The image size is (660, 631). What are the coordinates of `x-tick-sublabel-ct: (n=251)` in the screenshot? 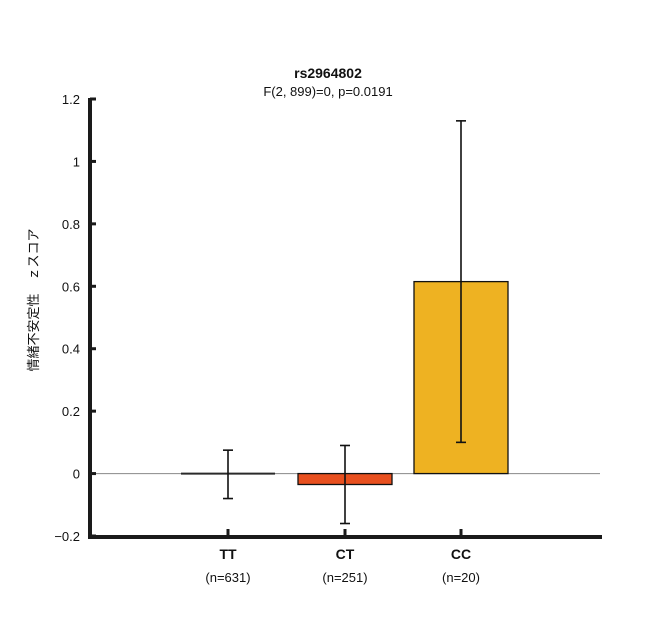 It's located at (344, 577).